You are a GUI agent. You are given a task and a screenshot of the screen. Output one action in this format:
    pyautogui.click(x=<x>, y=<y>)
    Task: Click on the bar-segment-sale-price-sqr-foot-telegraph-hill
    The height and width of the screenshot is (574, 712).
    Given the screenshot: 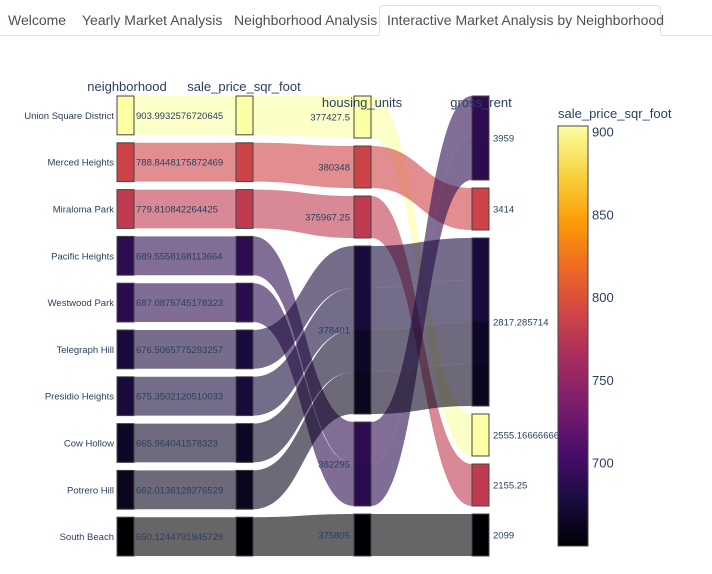 What is the action you would take?
    pyautogui.click(x=244, y=349)
    